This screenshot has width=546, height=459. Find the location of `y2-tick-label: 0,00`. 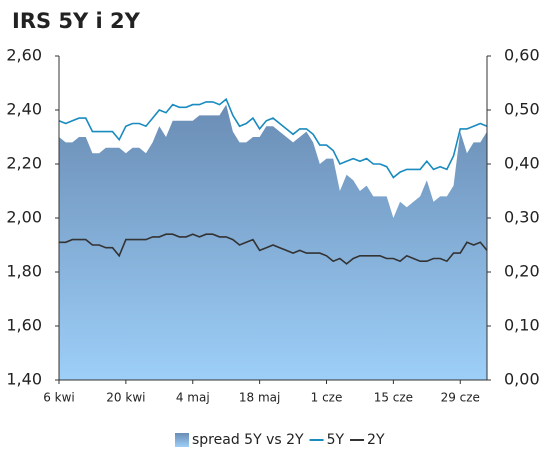

y2-tick-label: 0,00 is located at coordinates (522, 379).